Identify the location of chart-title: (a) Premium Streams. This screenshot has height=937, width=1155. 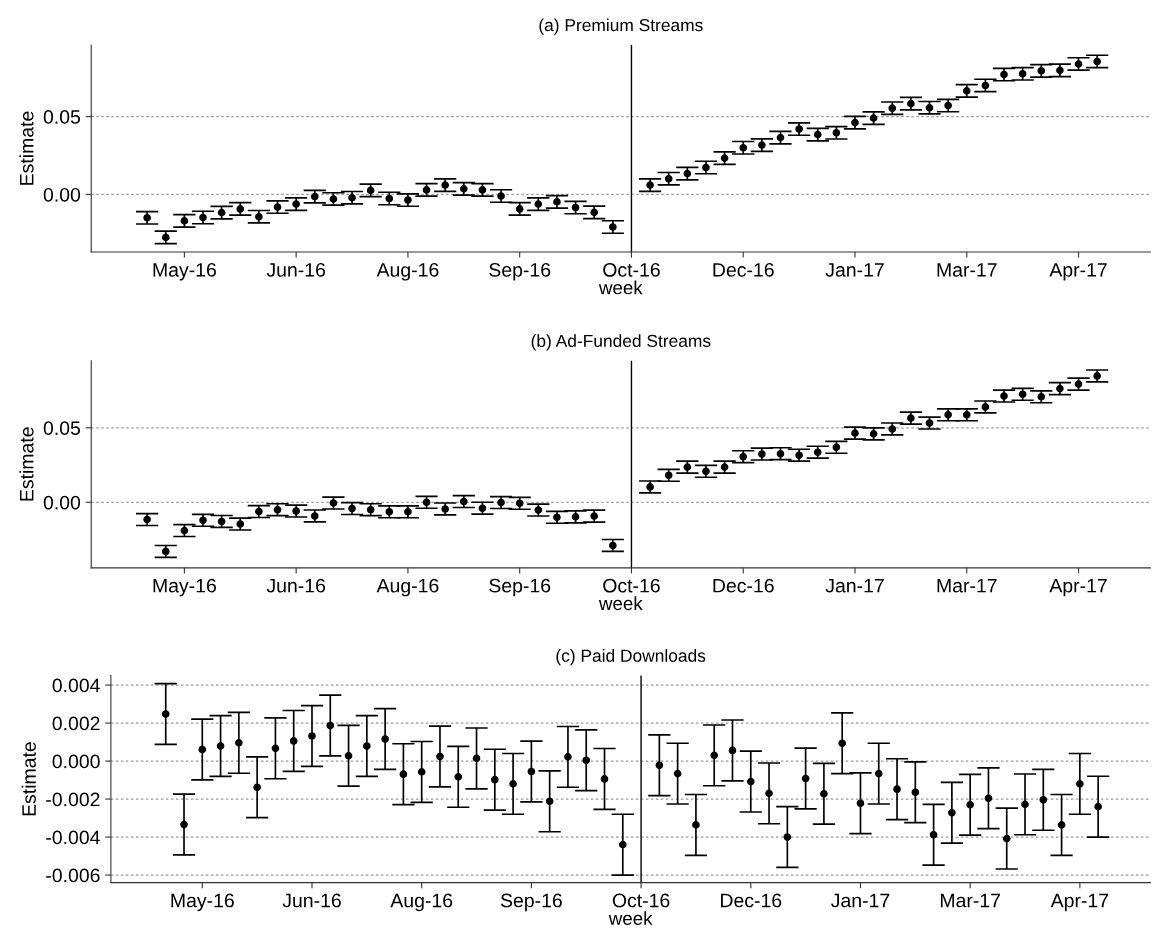
(621, 26).